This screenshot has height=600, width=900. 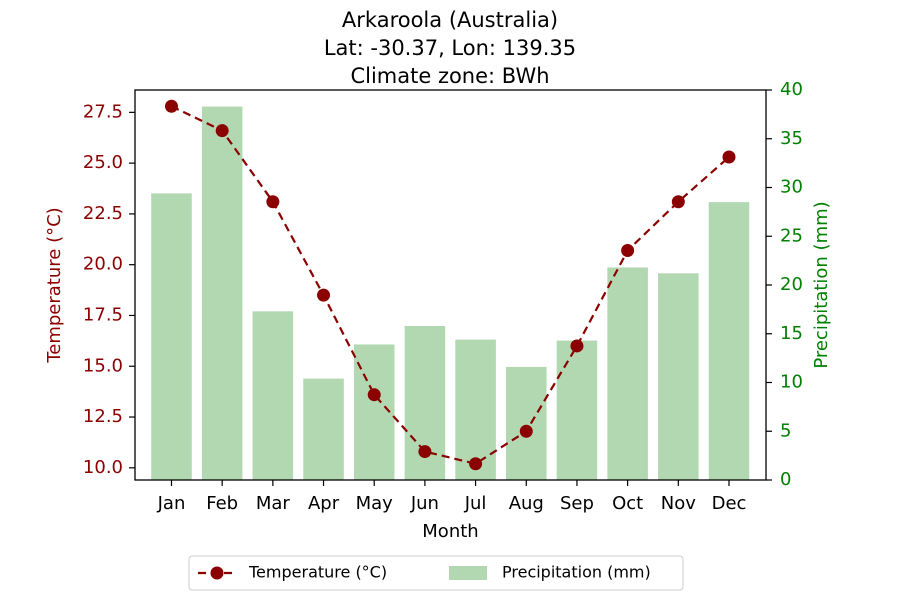 What do you see at coordinates (103, 365) in the screenshot?
I see `y-left-tick-label: 15.0` at bounding box center [103, 365].